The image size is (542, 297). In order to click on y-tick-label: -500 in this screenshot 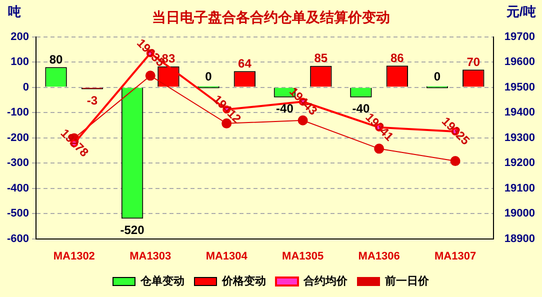, I will do `click(18, 214)`.